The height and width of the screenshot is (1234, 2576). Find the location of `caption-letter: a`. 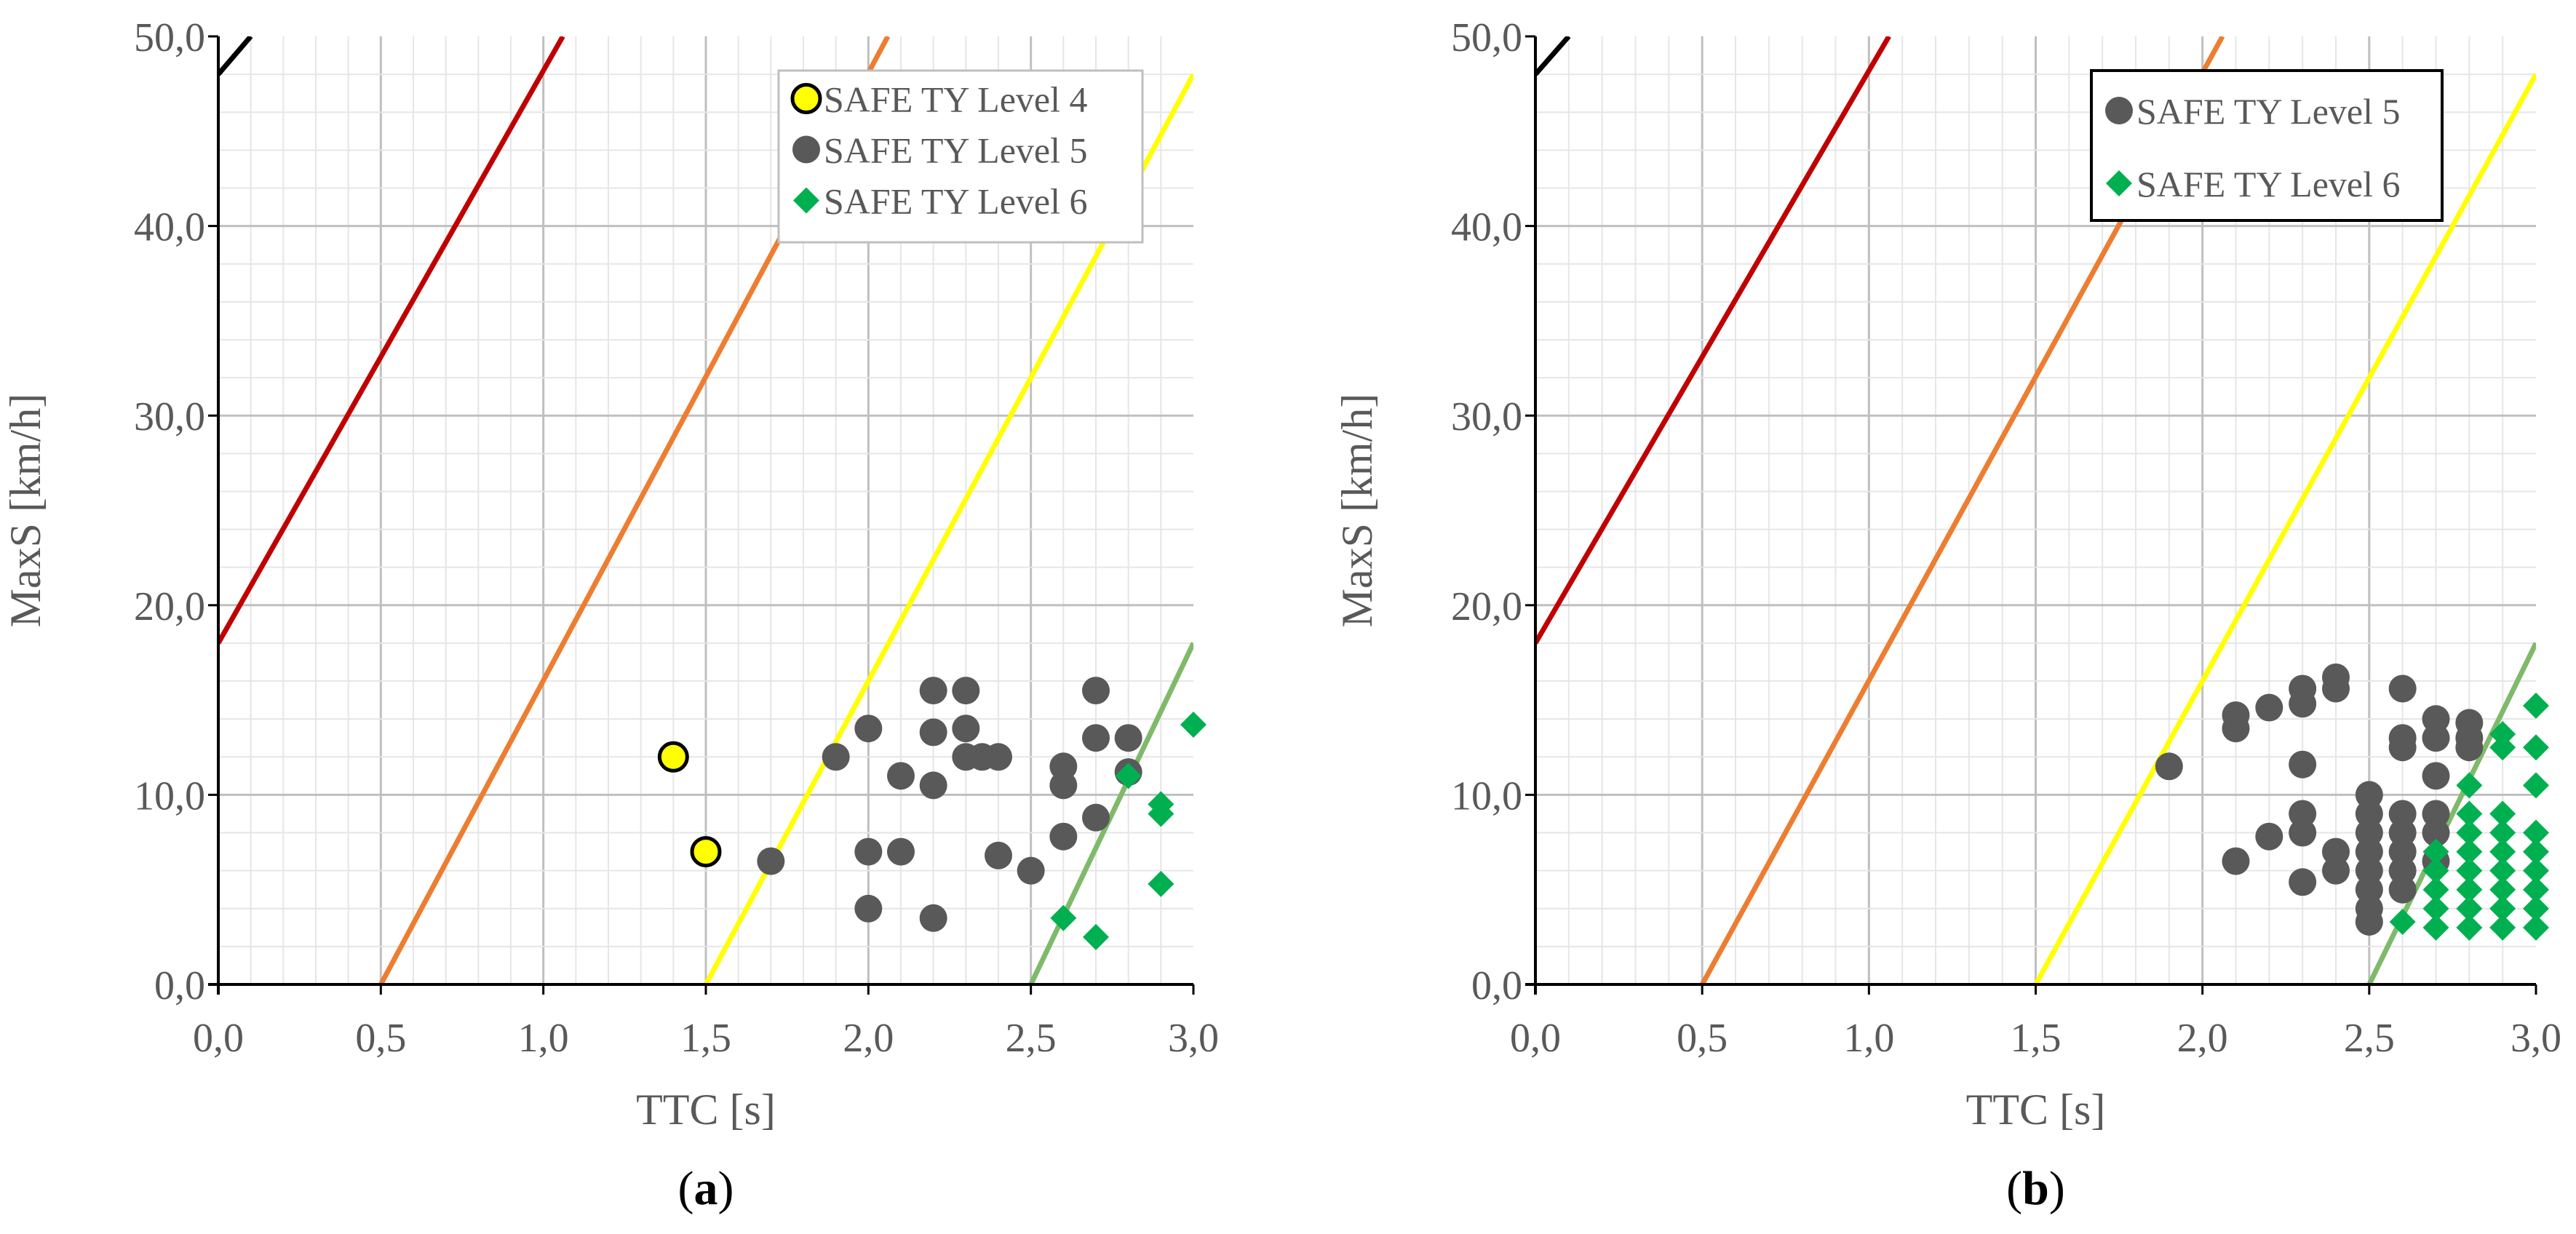

caption-letter: a is located at coordinates (706, 1188).